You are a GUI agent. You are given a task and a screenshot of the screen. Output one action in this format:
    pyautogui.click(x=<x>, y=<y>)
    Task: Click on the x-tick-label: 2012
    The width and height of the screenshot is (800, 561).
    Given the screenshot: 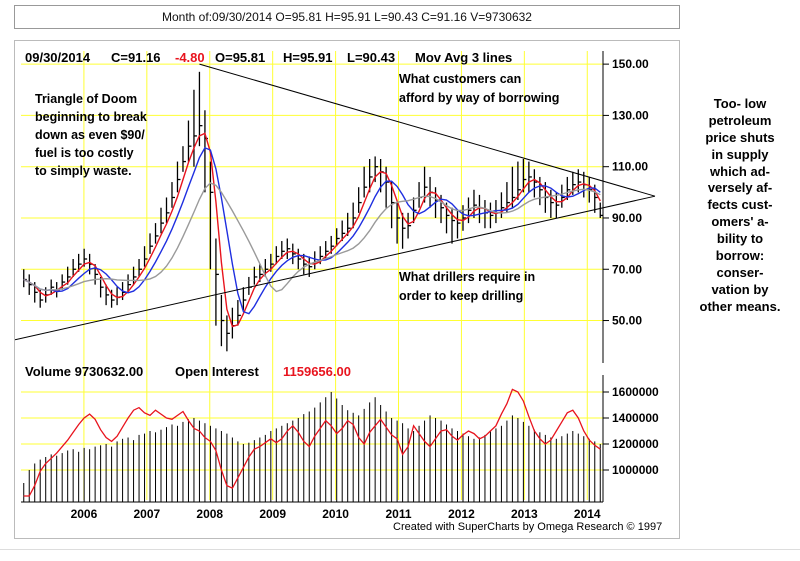 What is the action you would take?
    pyautogui.click(x=461, y=514)
    